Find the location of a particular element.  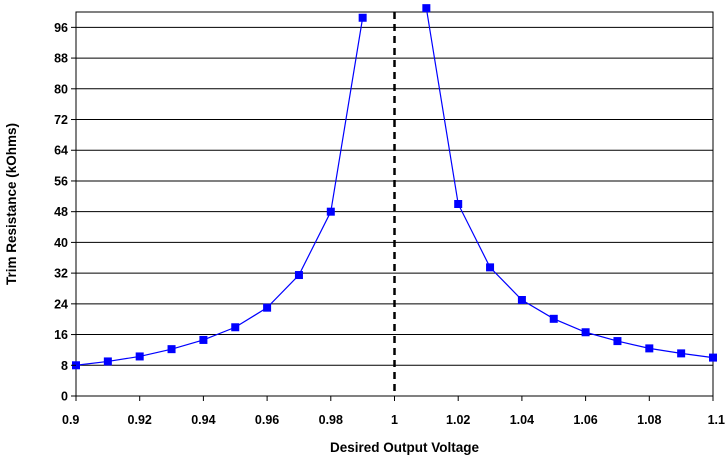

y-axis-title: Trim Resistance (kOhms) is located at coordinates (11, 204).